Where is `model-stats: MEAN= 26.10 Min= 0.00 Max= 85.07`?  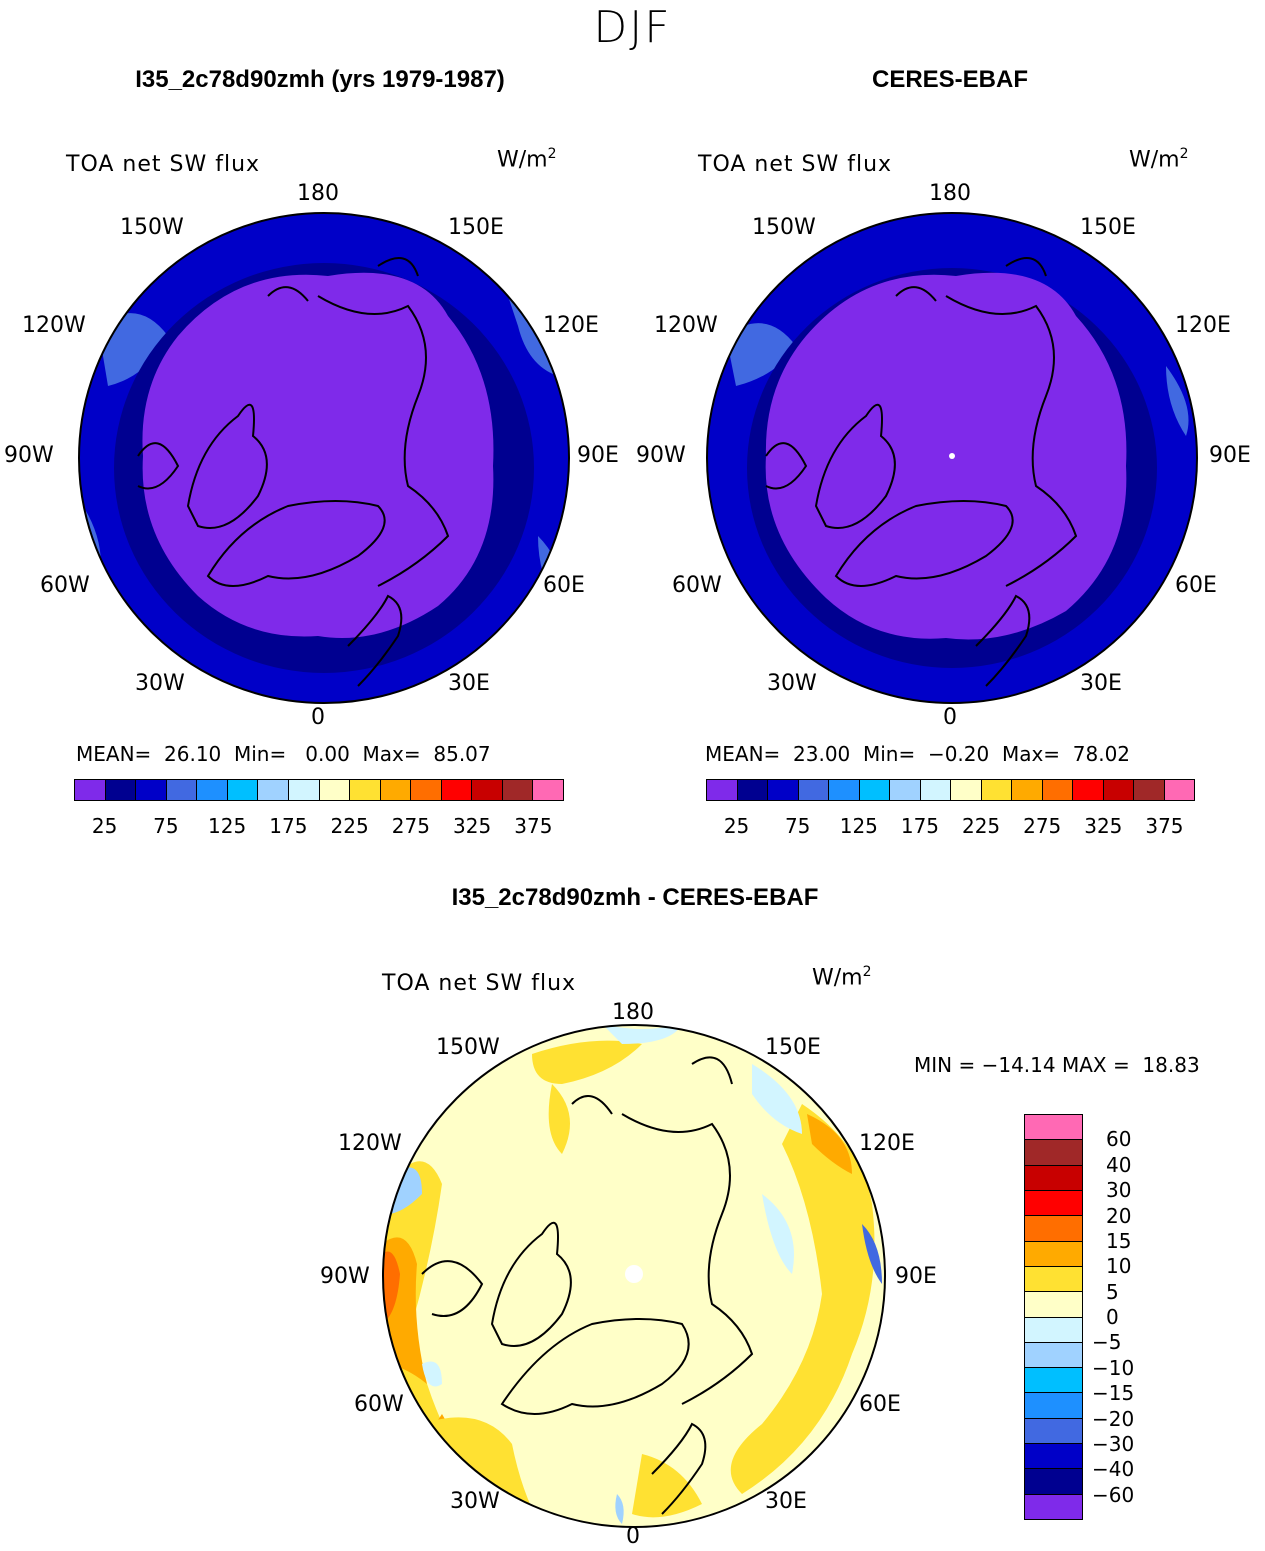 model-stats: MEAN= 26.10 Min= 0.00 Max= 85.07 is located at coordinates (283, 754).